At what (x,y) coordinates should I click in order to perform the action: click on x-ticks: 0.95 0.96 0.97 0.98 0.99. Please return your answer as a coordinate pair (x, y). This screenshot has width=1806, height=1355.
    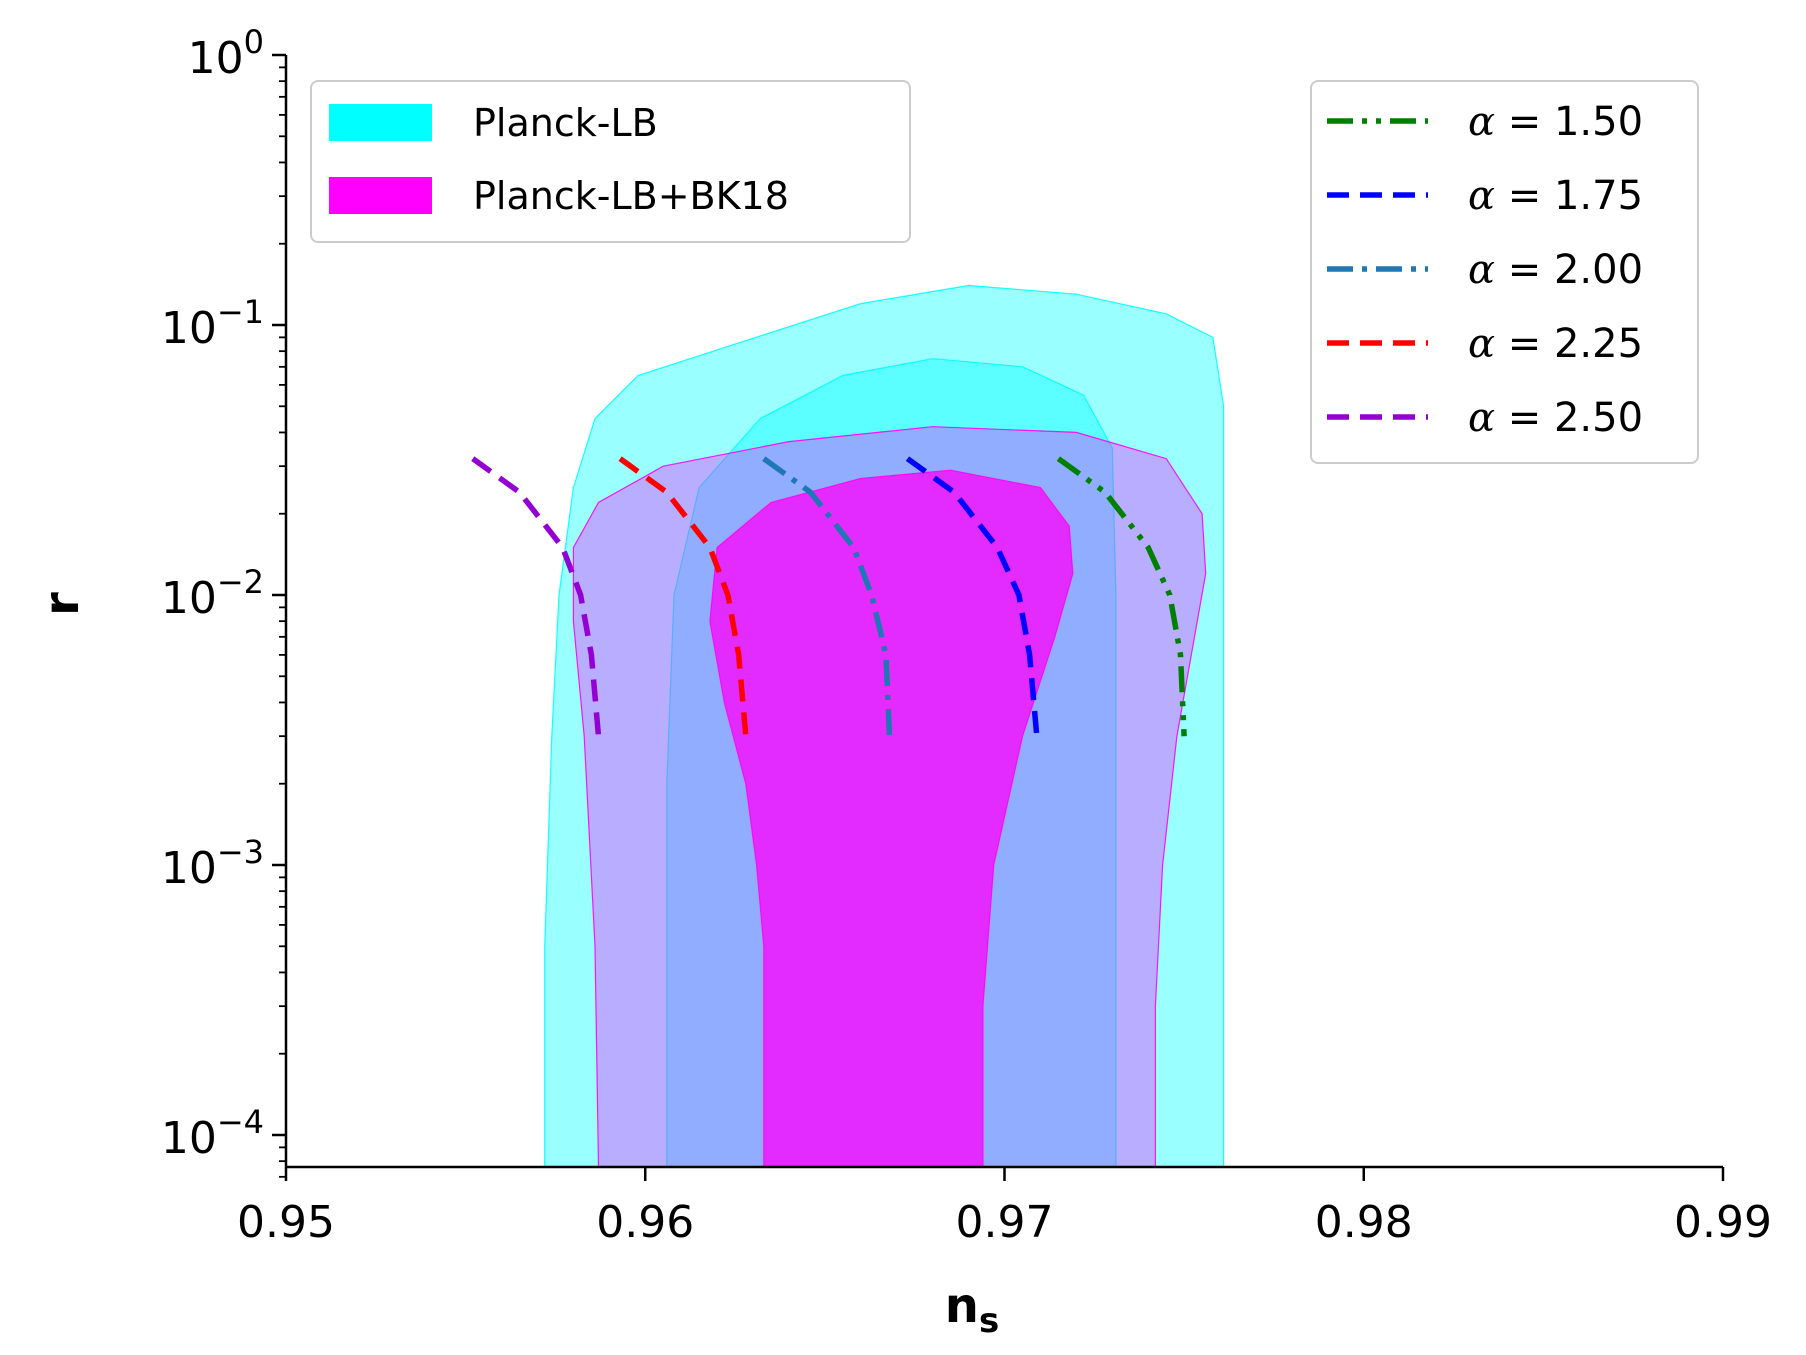
    Looking at the image, I should click on (1004, 1207).